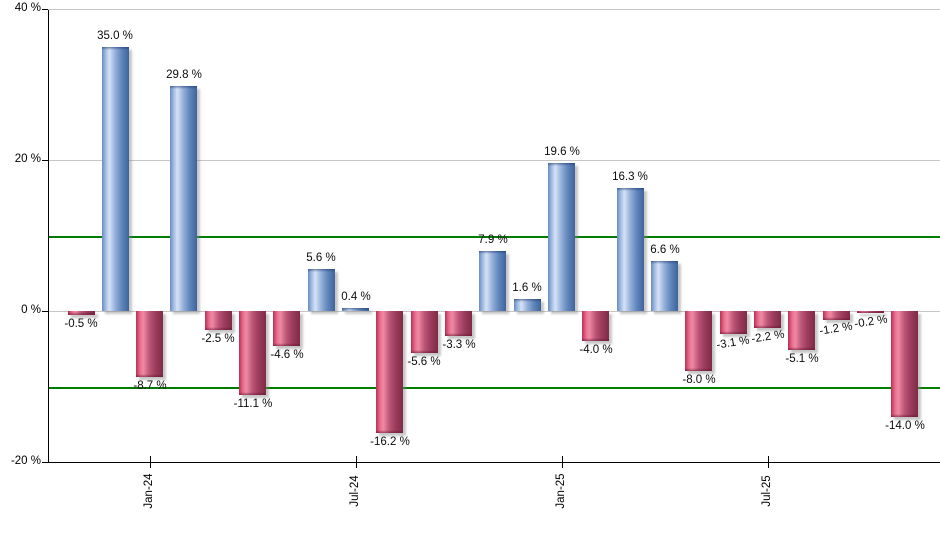 Image resolution: width=940 pixels, height=550 pixels. Describe the element at coordinates (31, 310) in the screenshot. I see `y-axis-tick-label: 0 %` at that location.